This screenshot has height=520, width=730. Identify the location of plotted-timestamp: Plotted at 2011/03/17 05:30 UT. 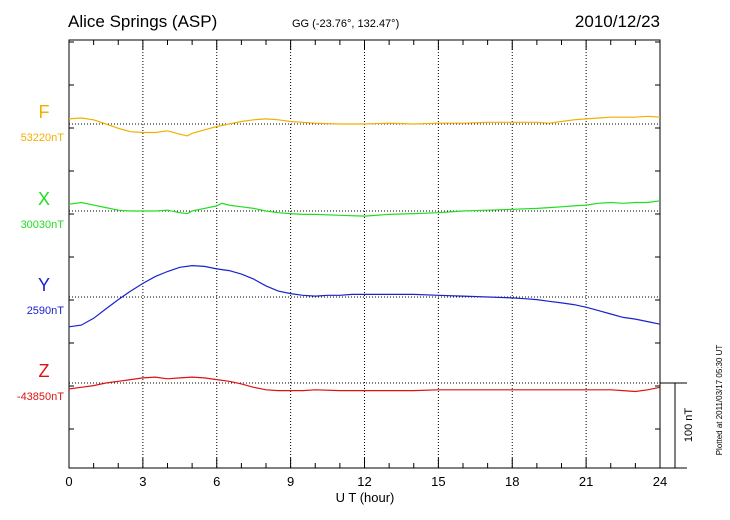
(719, 400).